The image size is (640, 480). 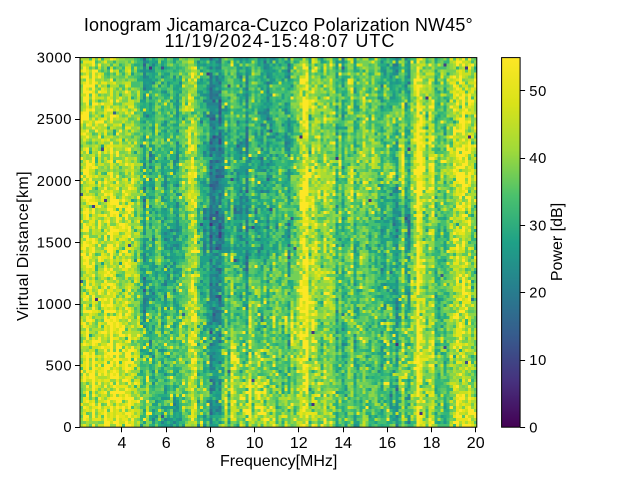 I want to click on svg-text: Frequency[MHz], so click(x=278, y=461).